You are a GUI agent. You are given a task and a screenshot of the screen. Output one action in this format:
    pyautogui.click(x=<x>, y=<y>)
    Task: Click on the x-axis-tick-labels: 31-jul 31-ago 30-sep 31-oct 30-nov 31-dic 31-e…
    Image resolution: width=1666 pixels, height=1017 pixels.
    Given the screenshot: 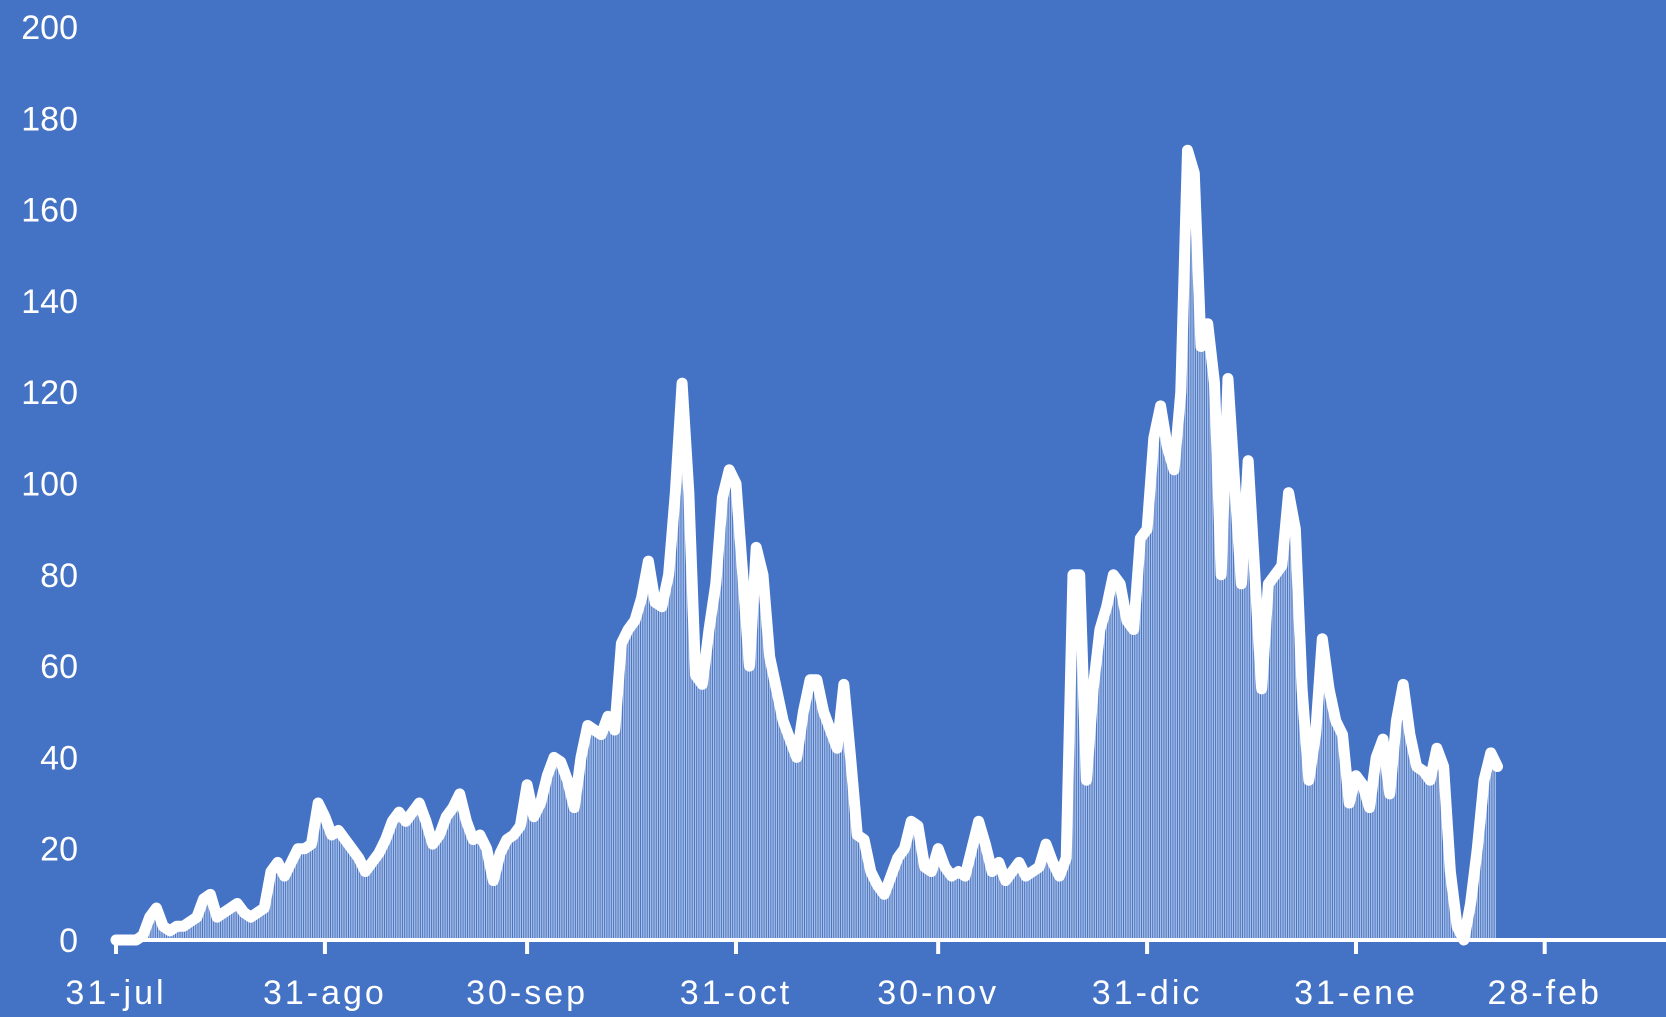 What is the action you would take?
    pyautogui.click(x=833, y=993)
    